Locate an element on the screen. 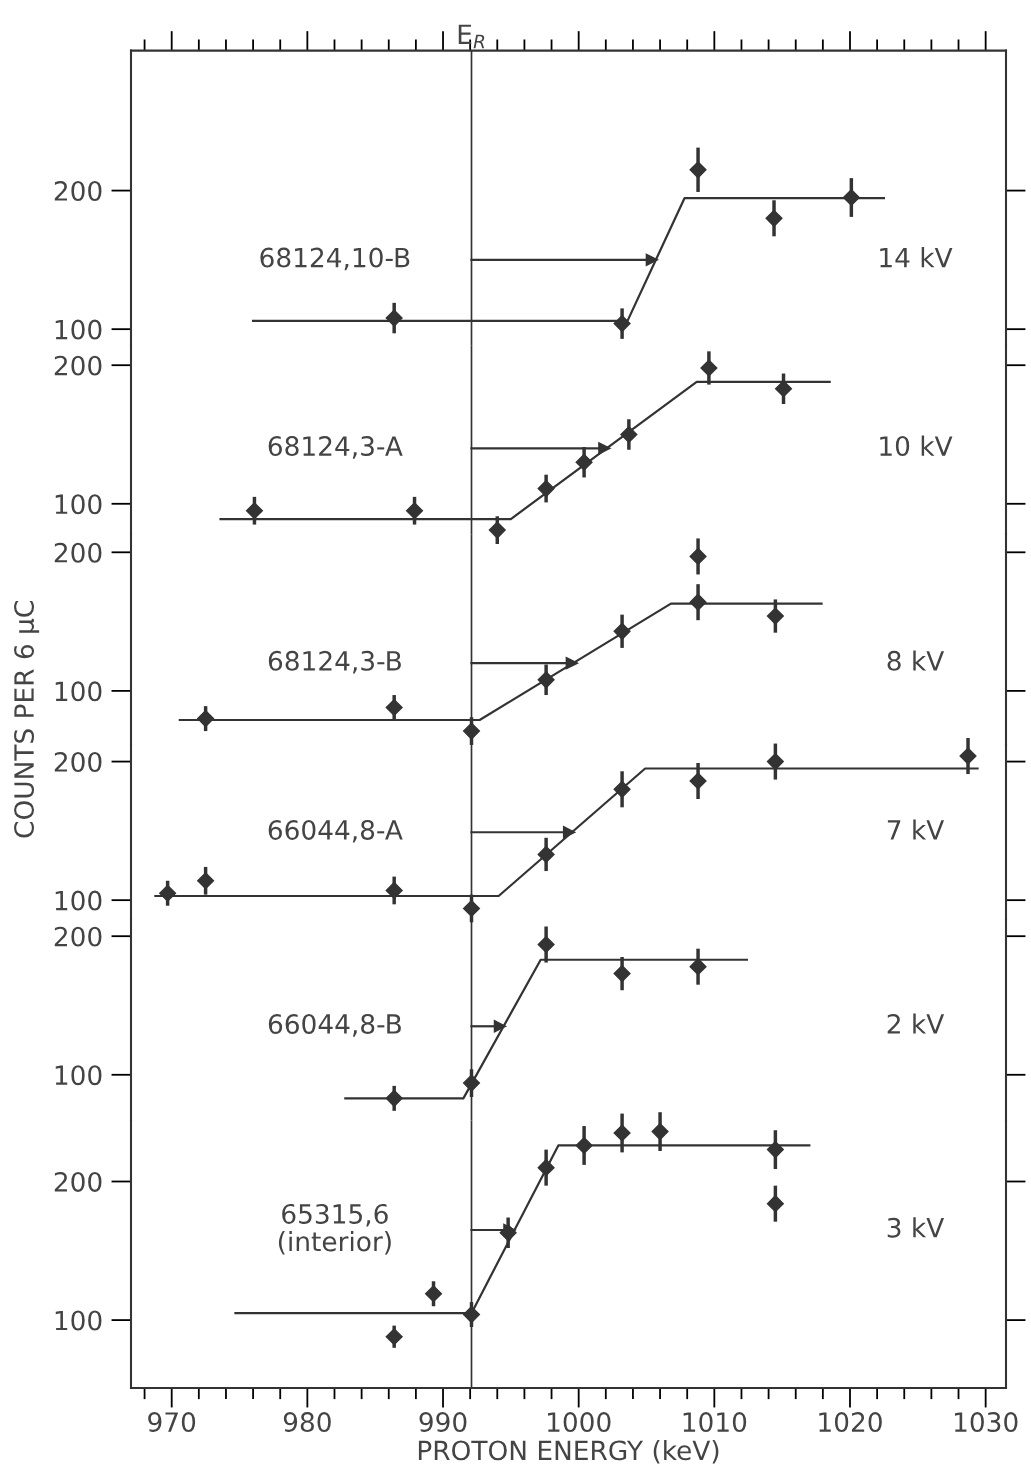  ref-line-label: E$_{R}$ is located at coordinates (471, 36).